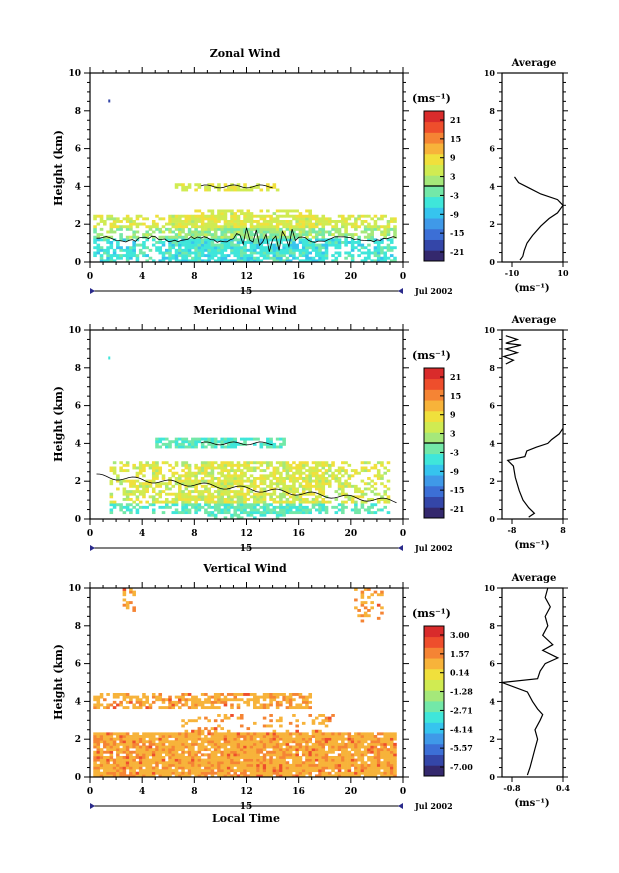 This screenshot has height=873, width=619. Describe the element at coordinates (563, 530) in the screenshot. I see `average-x-tick-label: 8` at that location.